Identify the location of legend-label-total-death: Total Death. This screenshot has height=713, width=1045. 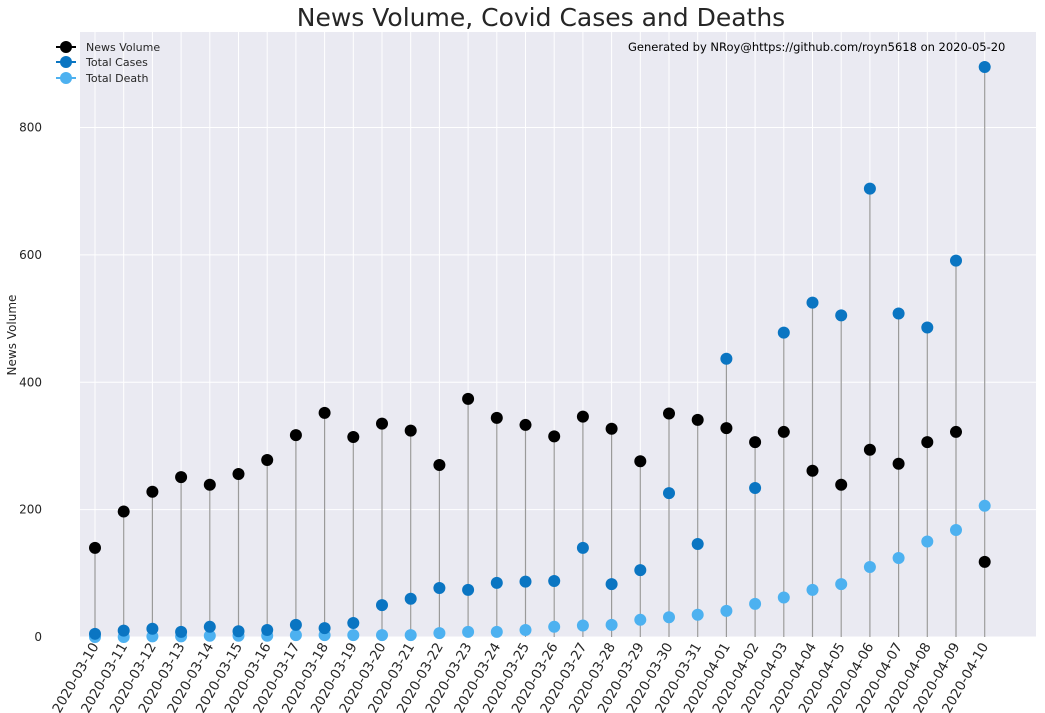
(116, 78).